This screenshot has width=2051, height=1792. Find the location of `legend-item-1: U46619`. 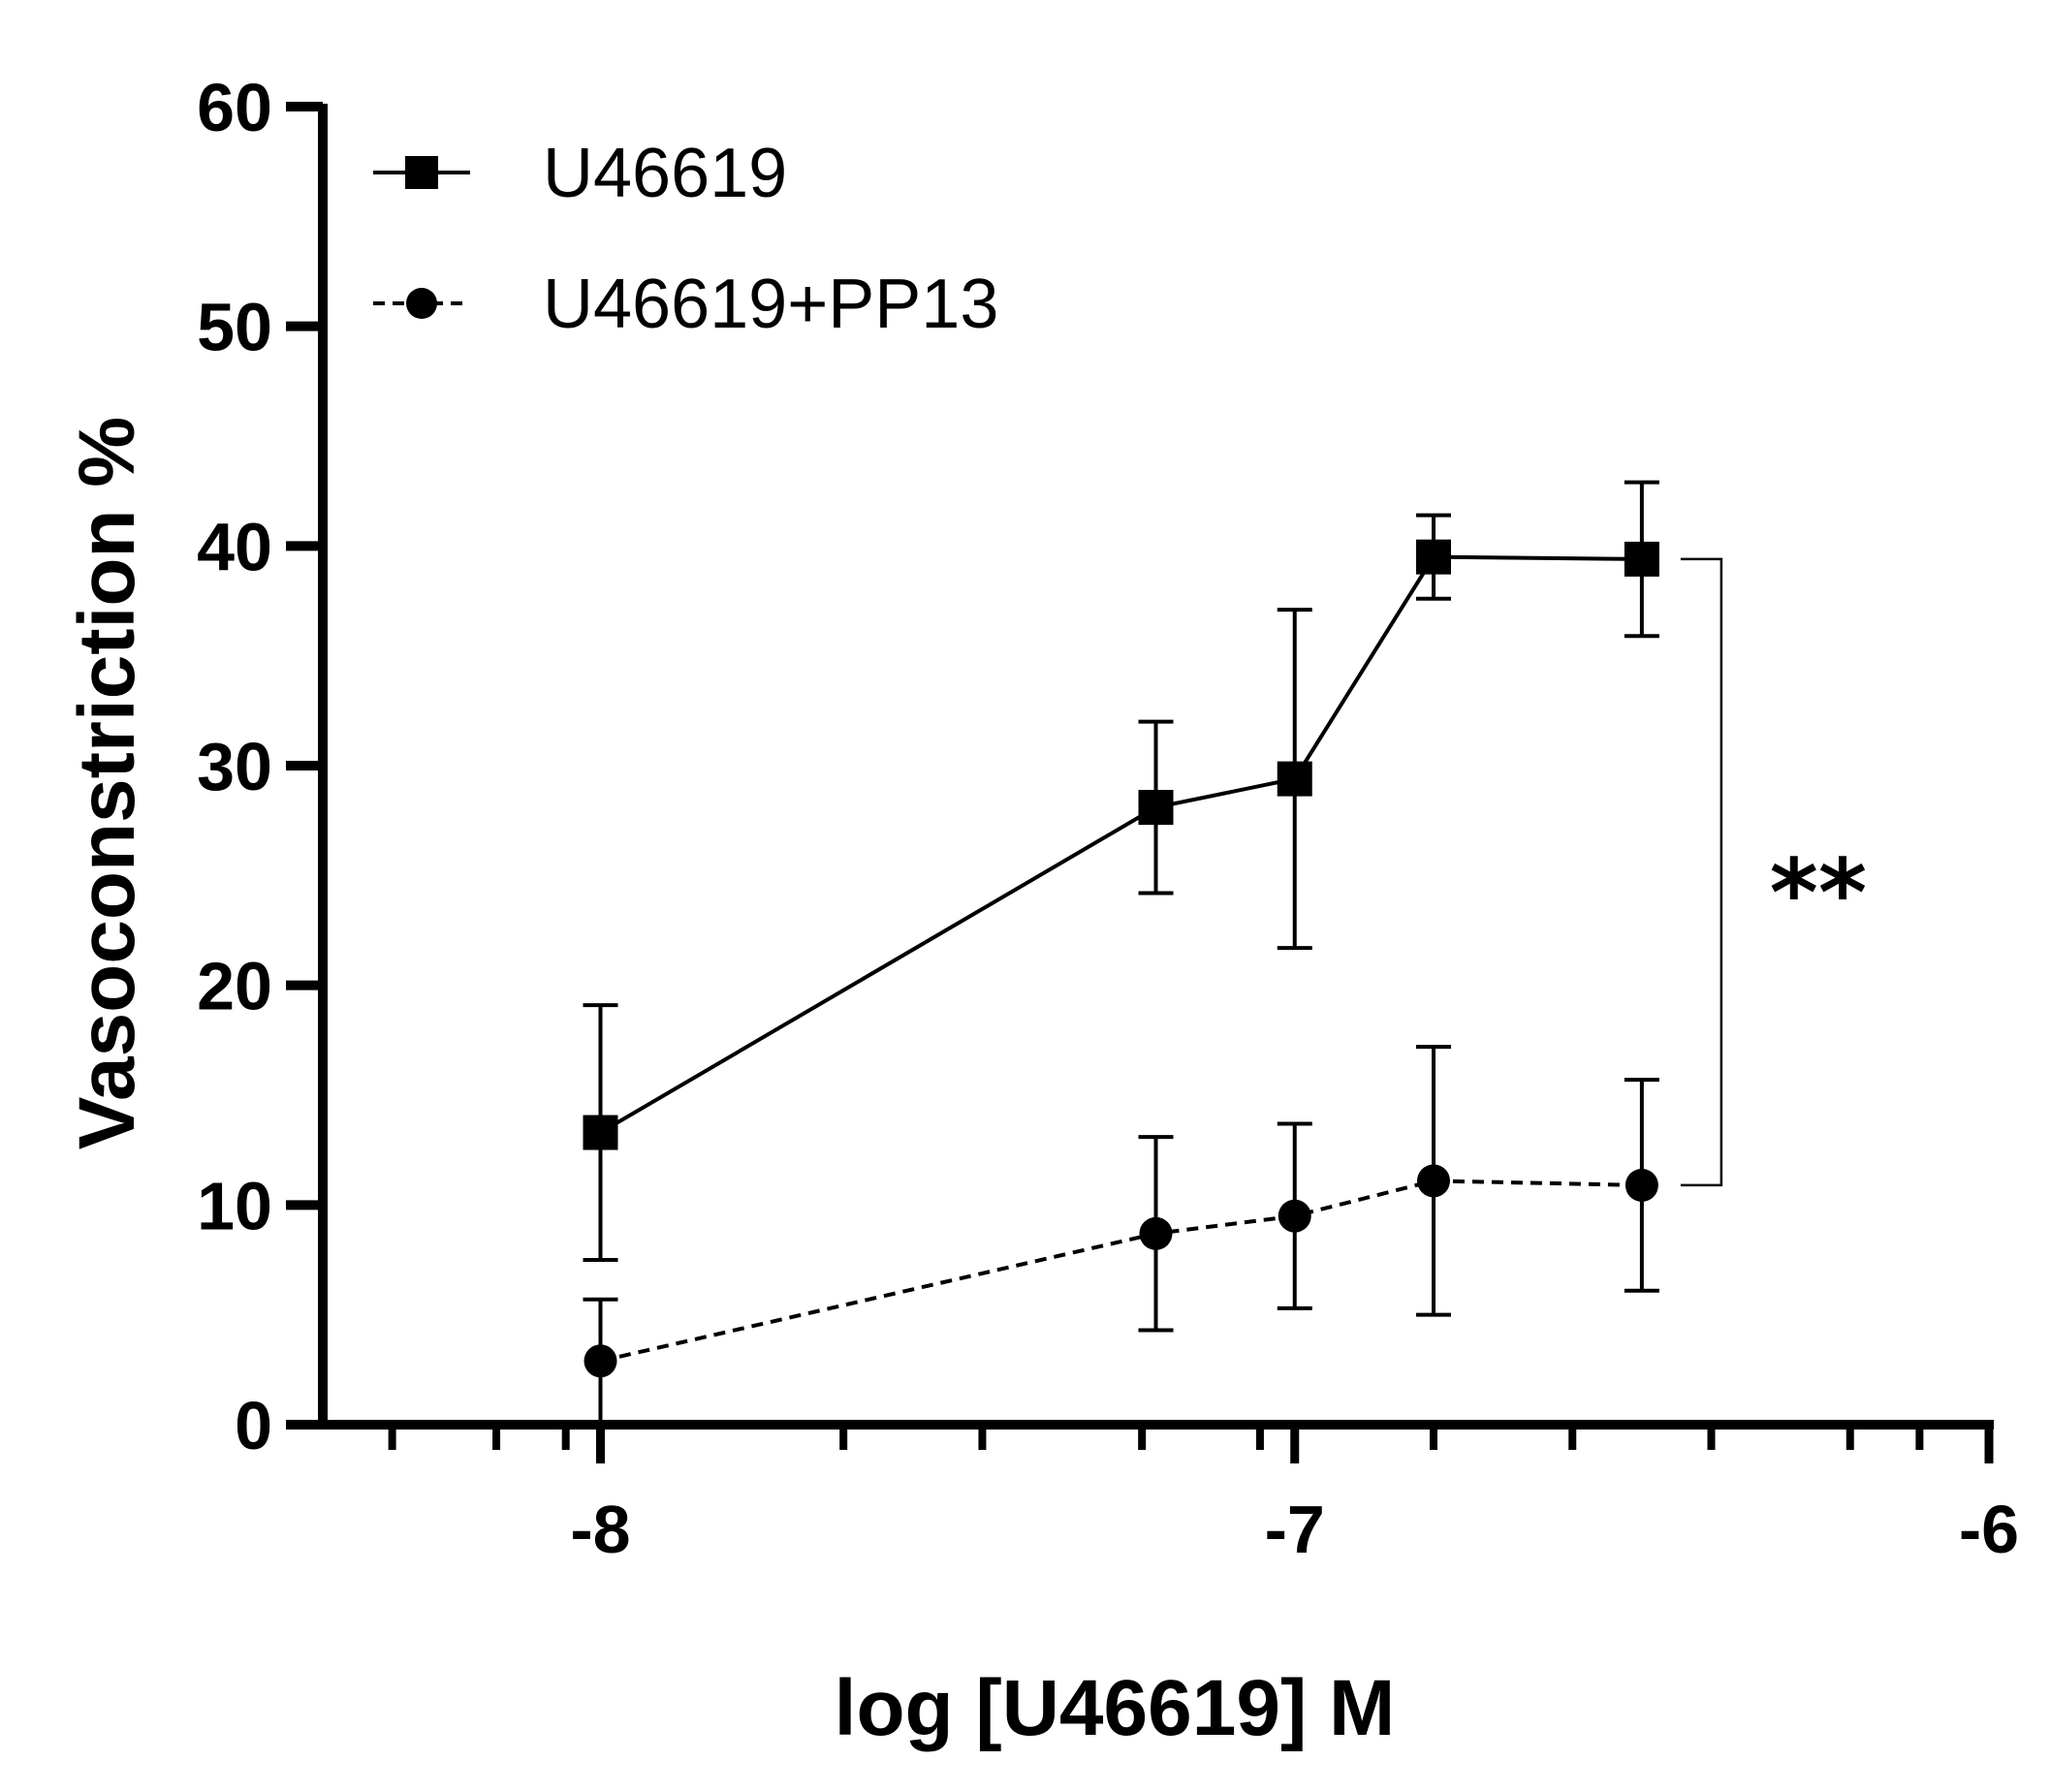

legend-item-1: U46619 is located at coordinates (580, 173).